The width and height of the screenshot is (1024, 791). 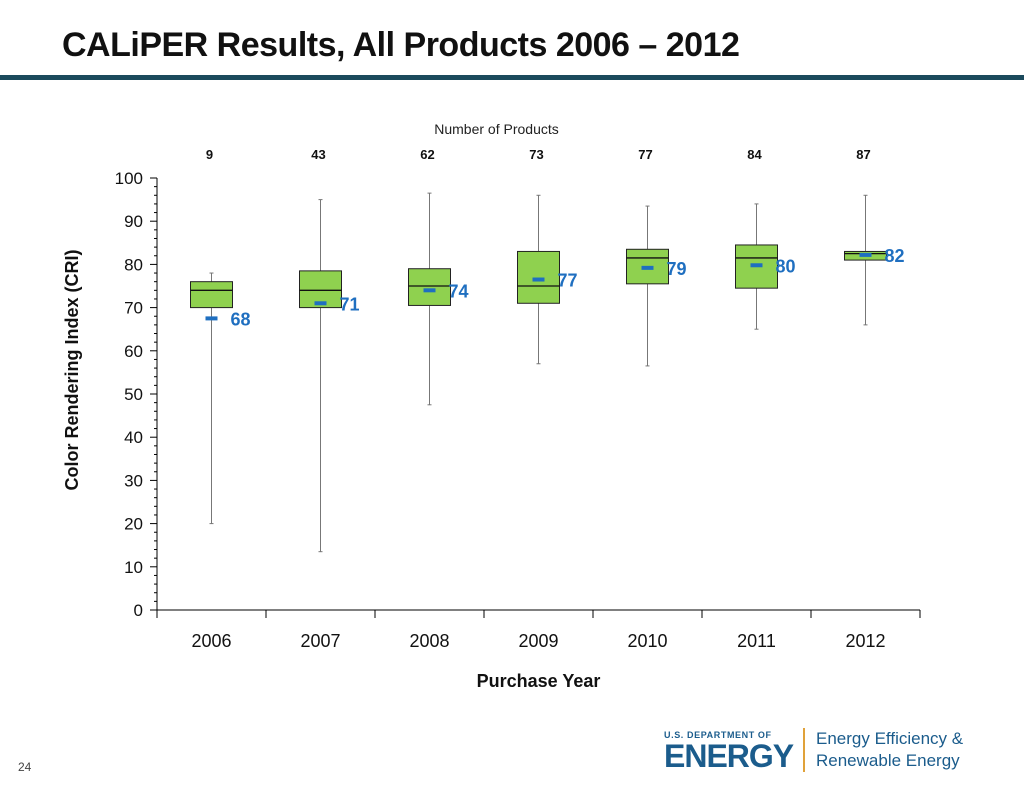 I want to click on x-tick-label: 2007, so click(x=320, y=641).